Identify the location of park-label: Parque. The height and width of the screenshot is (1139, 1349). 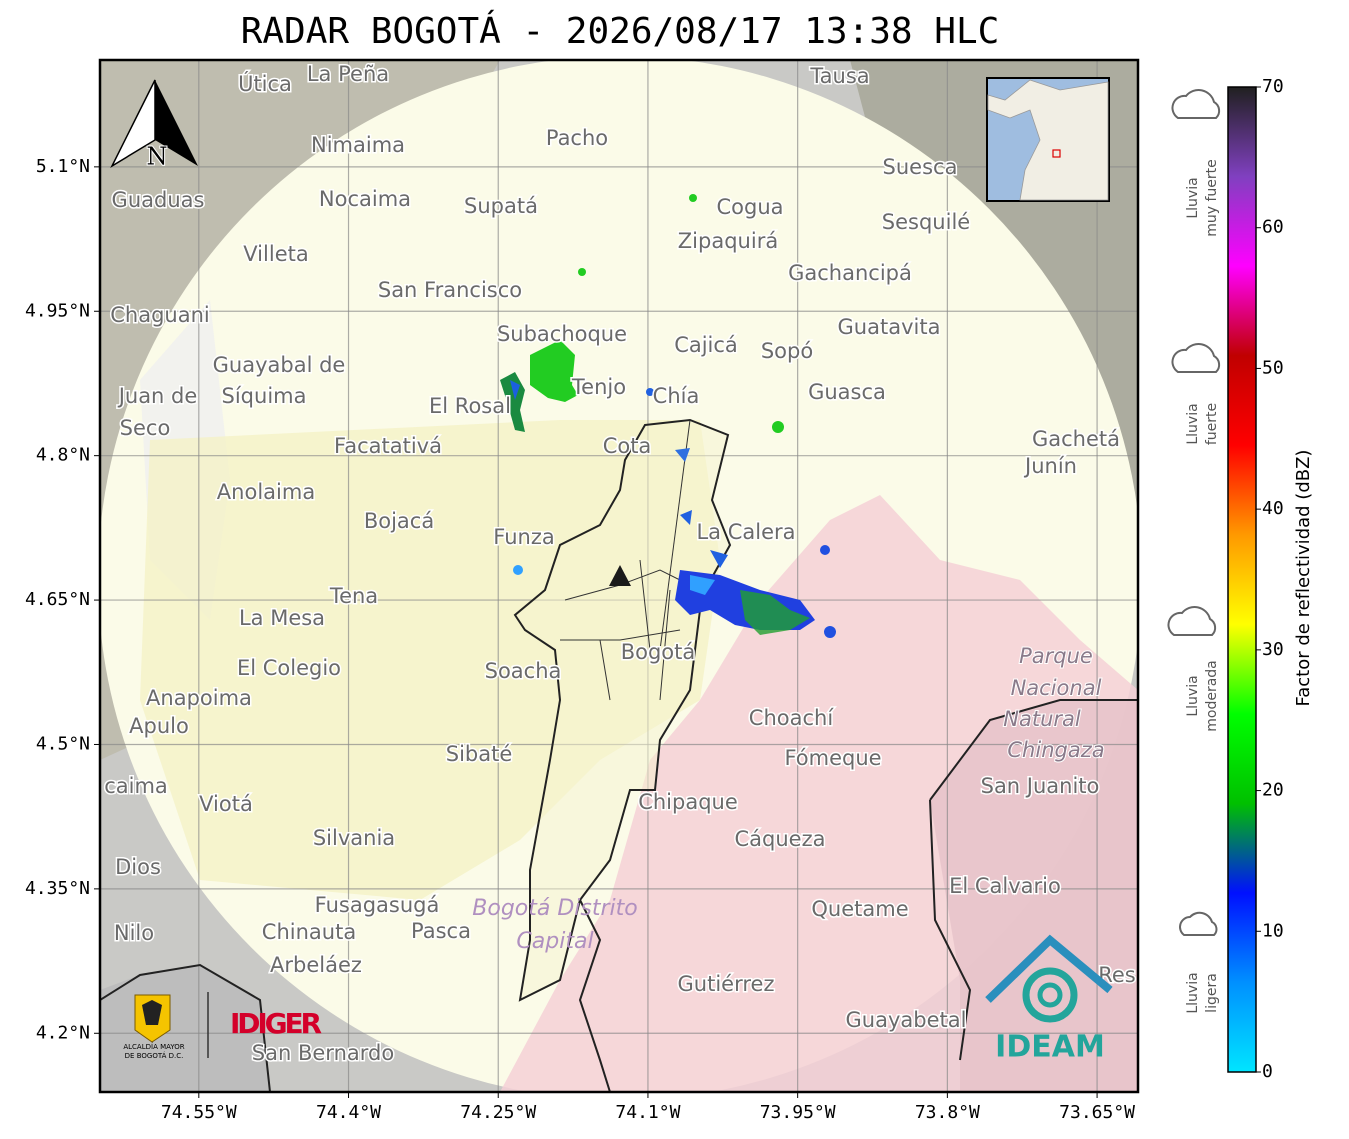
(1056, 656).